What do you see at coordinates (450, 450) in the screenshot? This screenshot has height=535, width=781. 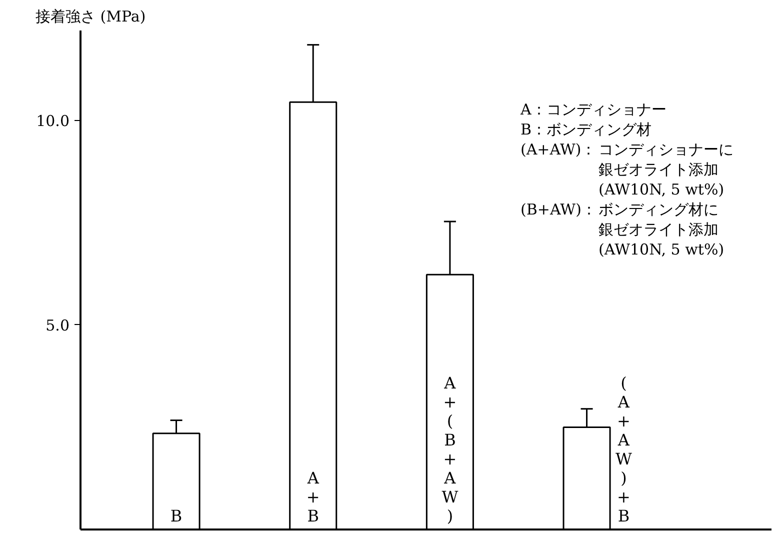 I see `x-tick-label: A+(B+AW)` at bounding box center [450, 450].